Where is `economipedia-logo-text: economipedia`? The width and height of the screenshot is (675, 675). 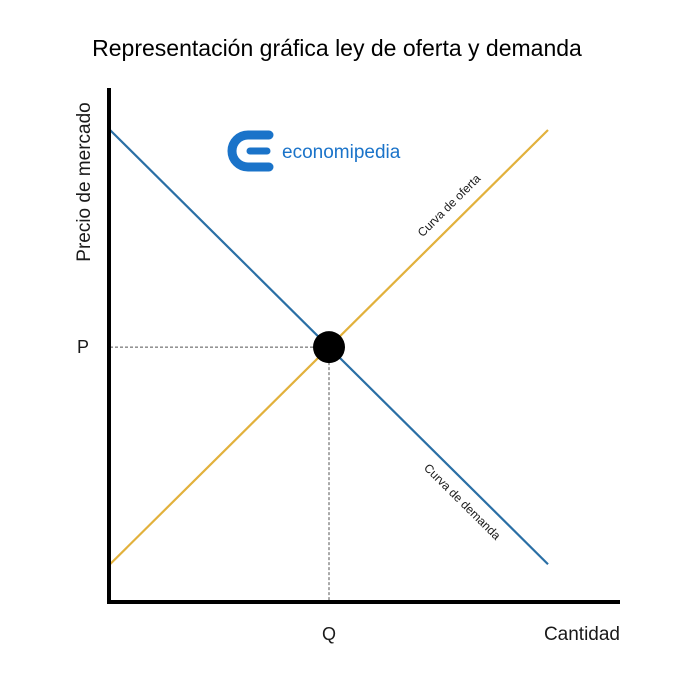 economipedia-logo-text: economipedia is located at coordinates (341, 152).